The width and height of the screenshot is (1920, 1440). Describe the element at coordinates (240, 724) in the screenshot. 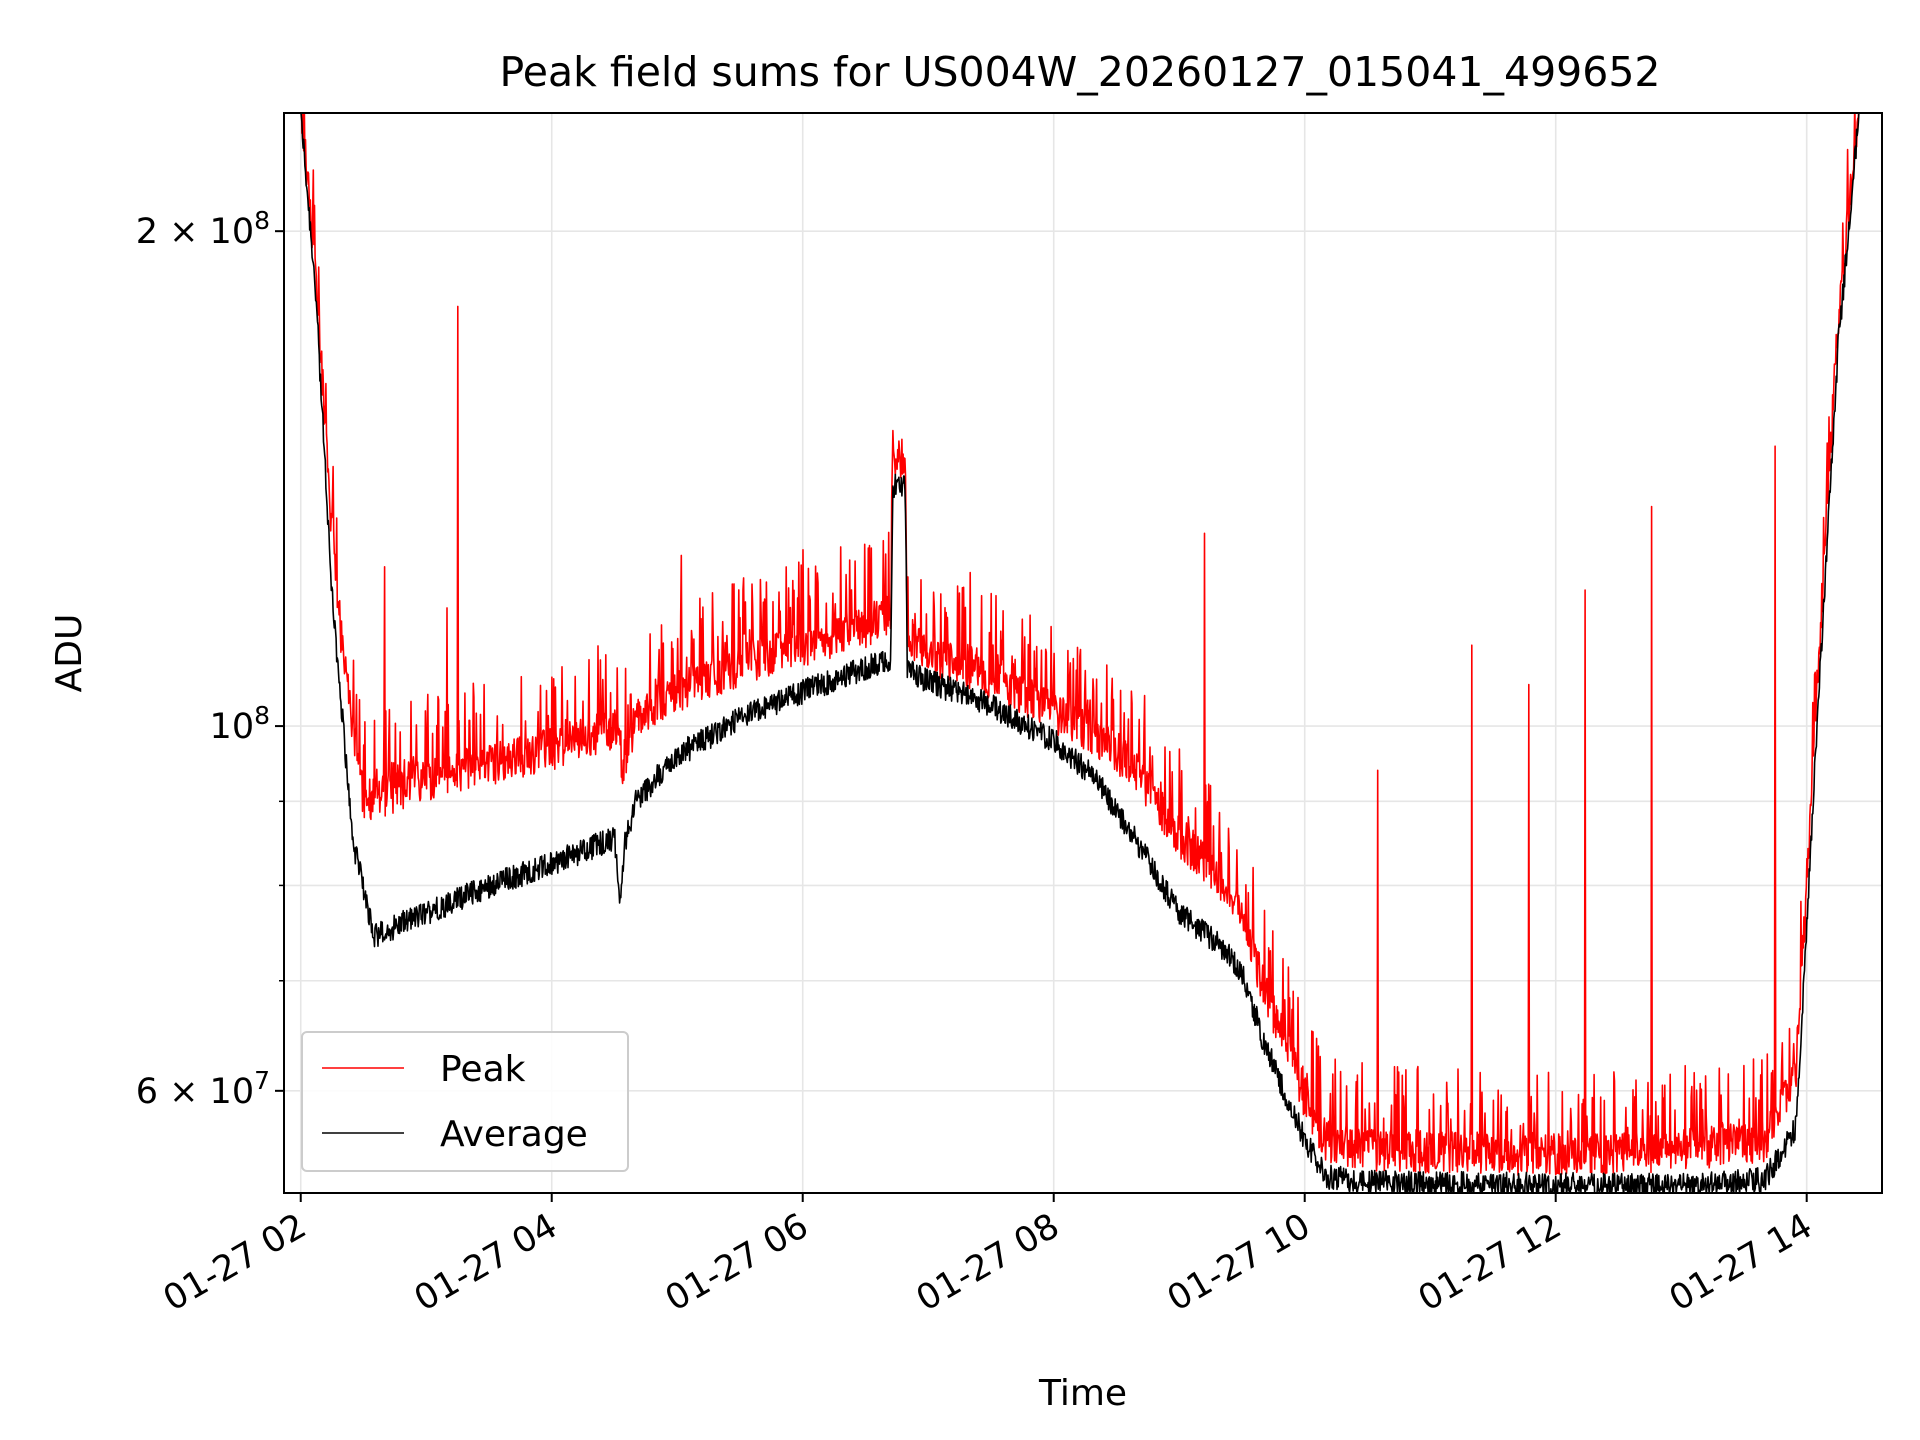

I see `y-tick-label: 108` at that location.